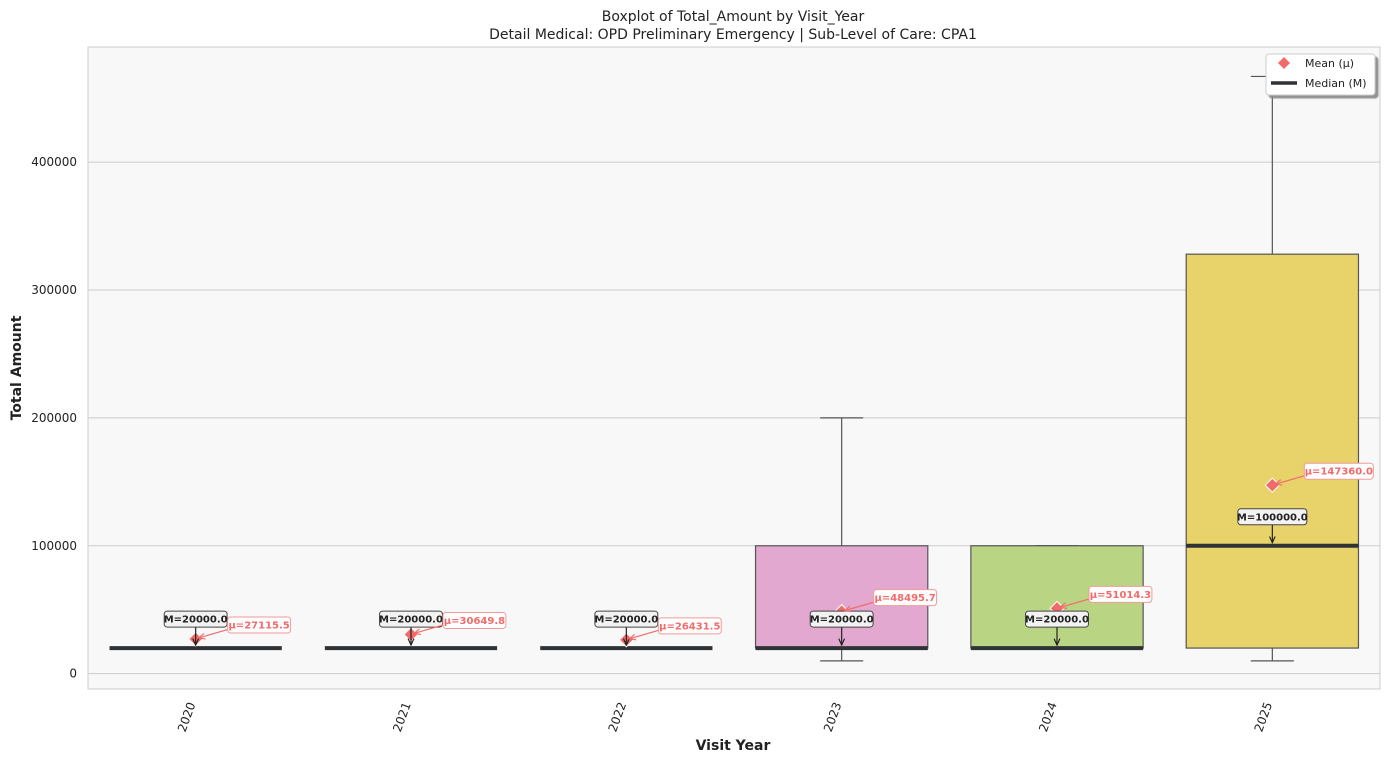 The height and width of the screenshot is (767, 1389). What do you see at coordinates (17, 367) in the screenshot?
I see `y-axis-title: Total Amount` at bounding box center [17, 367].